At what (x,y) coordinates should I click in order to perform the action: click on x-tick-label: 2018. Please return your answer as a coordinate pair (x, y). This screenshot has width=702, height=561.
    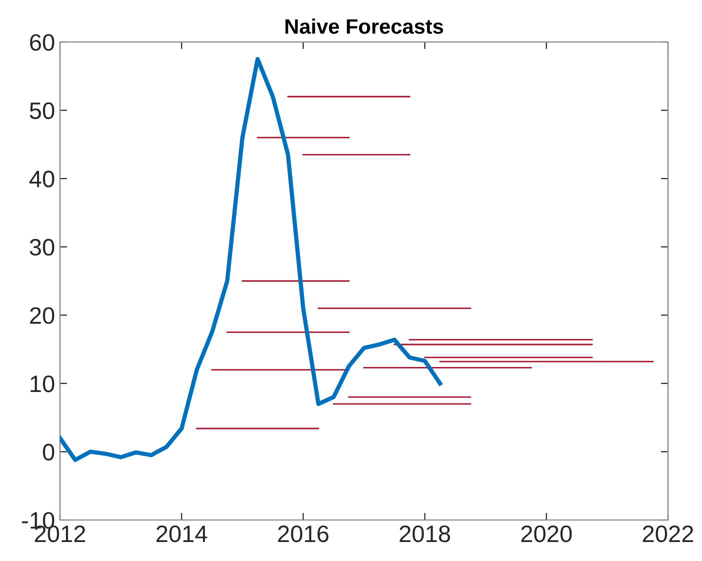
    Looking at the image, I should click on (425, 533).